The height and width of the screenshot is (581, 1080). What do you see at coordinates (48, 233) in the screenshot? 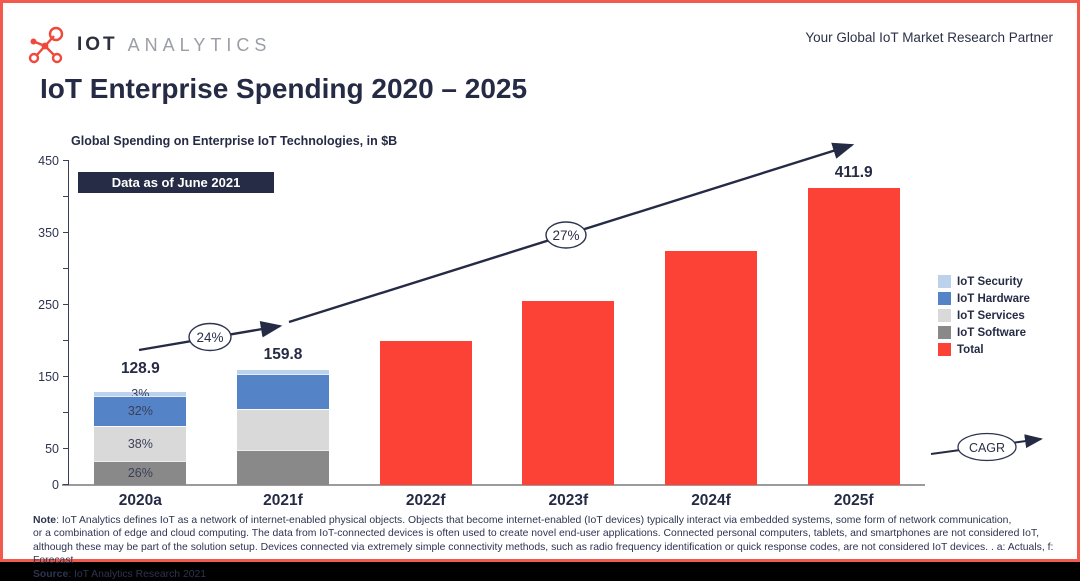
I see `y-axis-label: 350` at bounding box center [48, 233].